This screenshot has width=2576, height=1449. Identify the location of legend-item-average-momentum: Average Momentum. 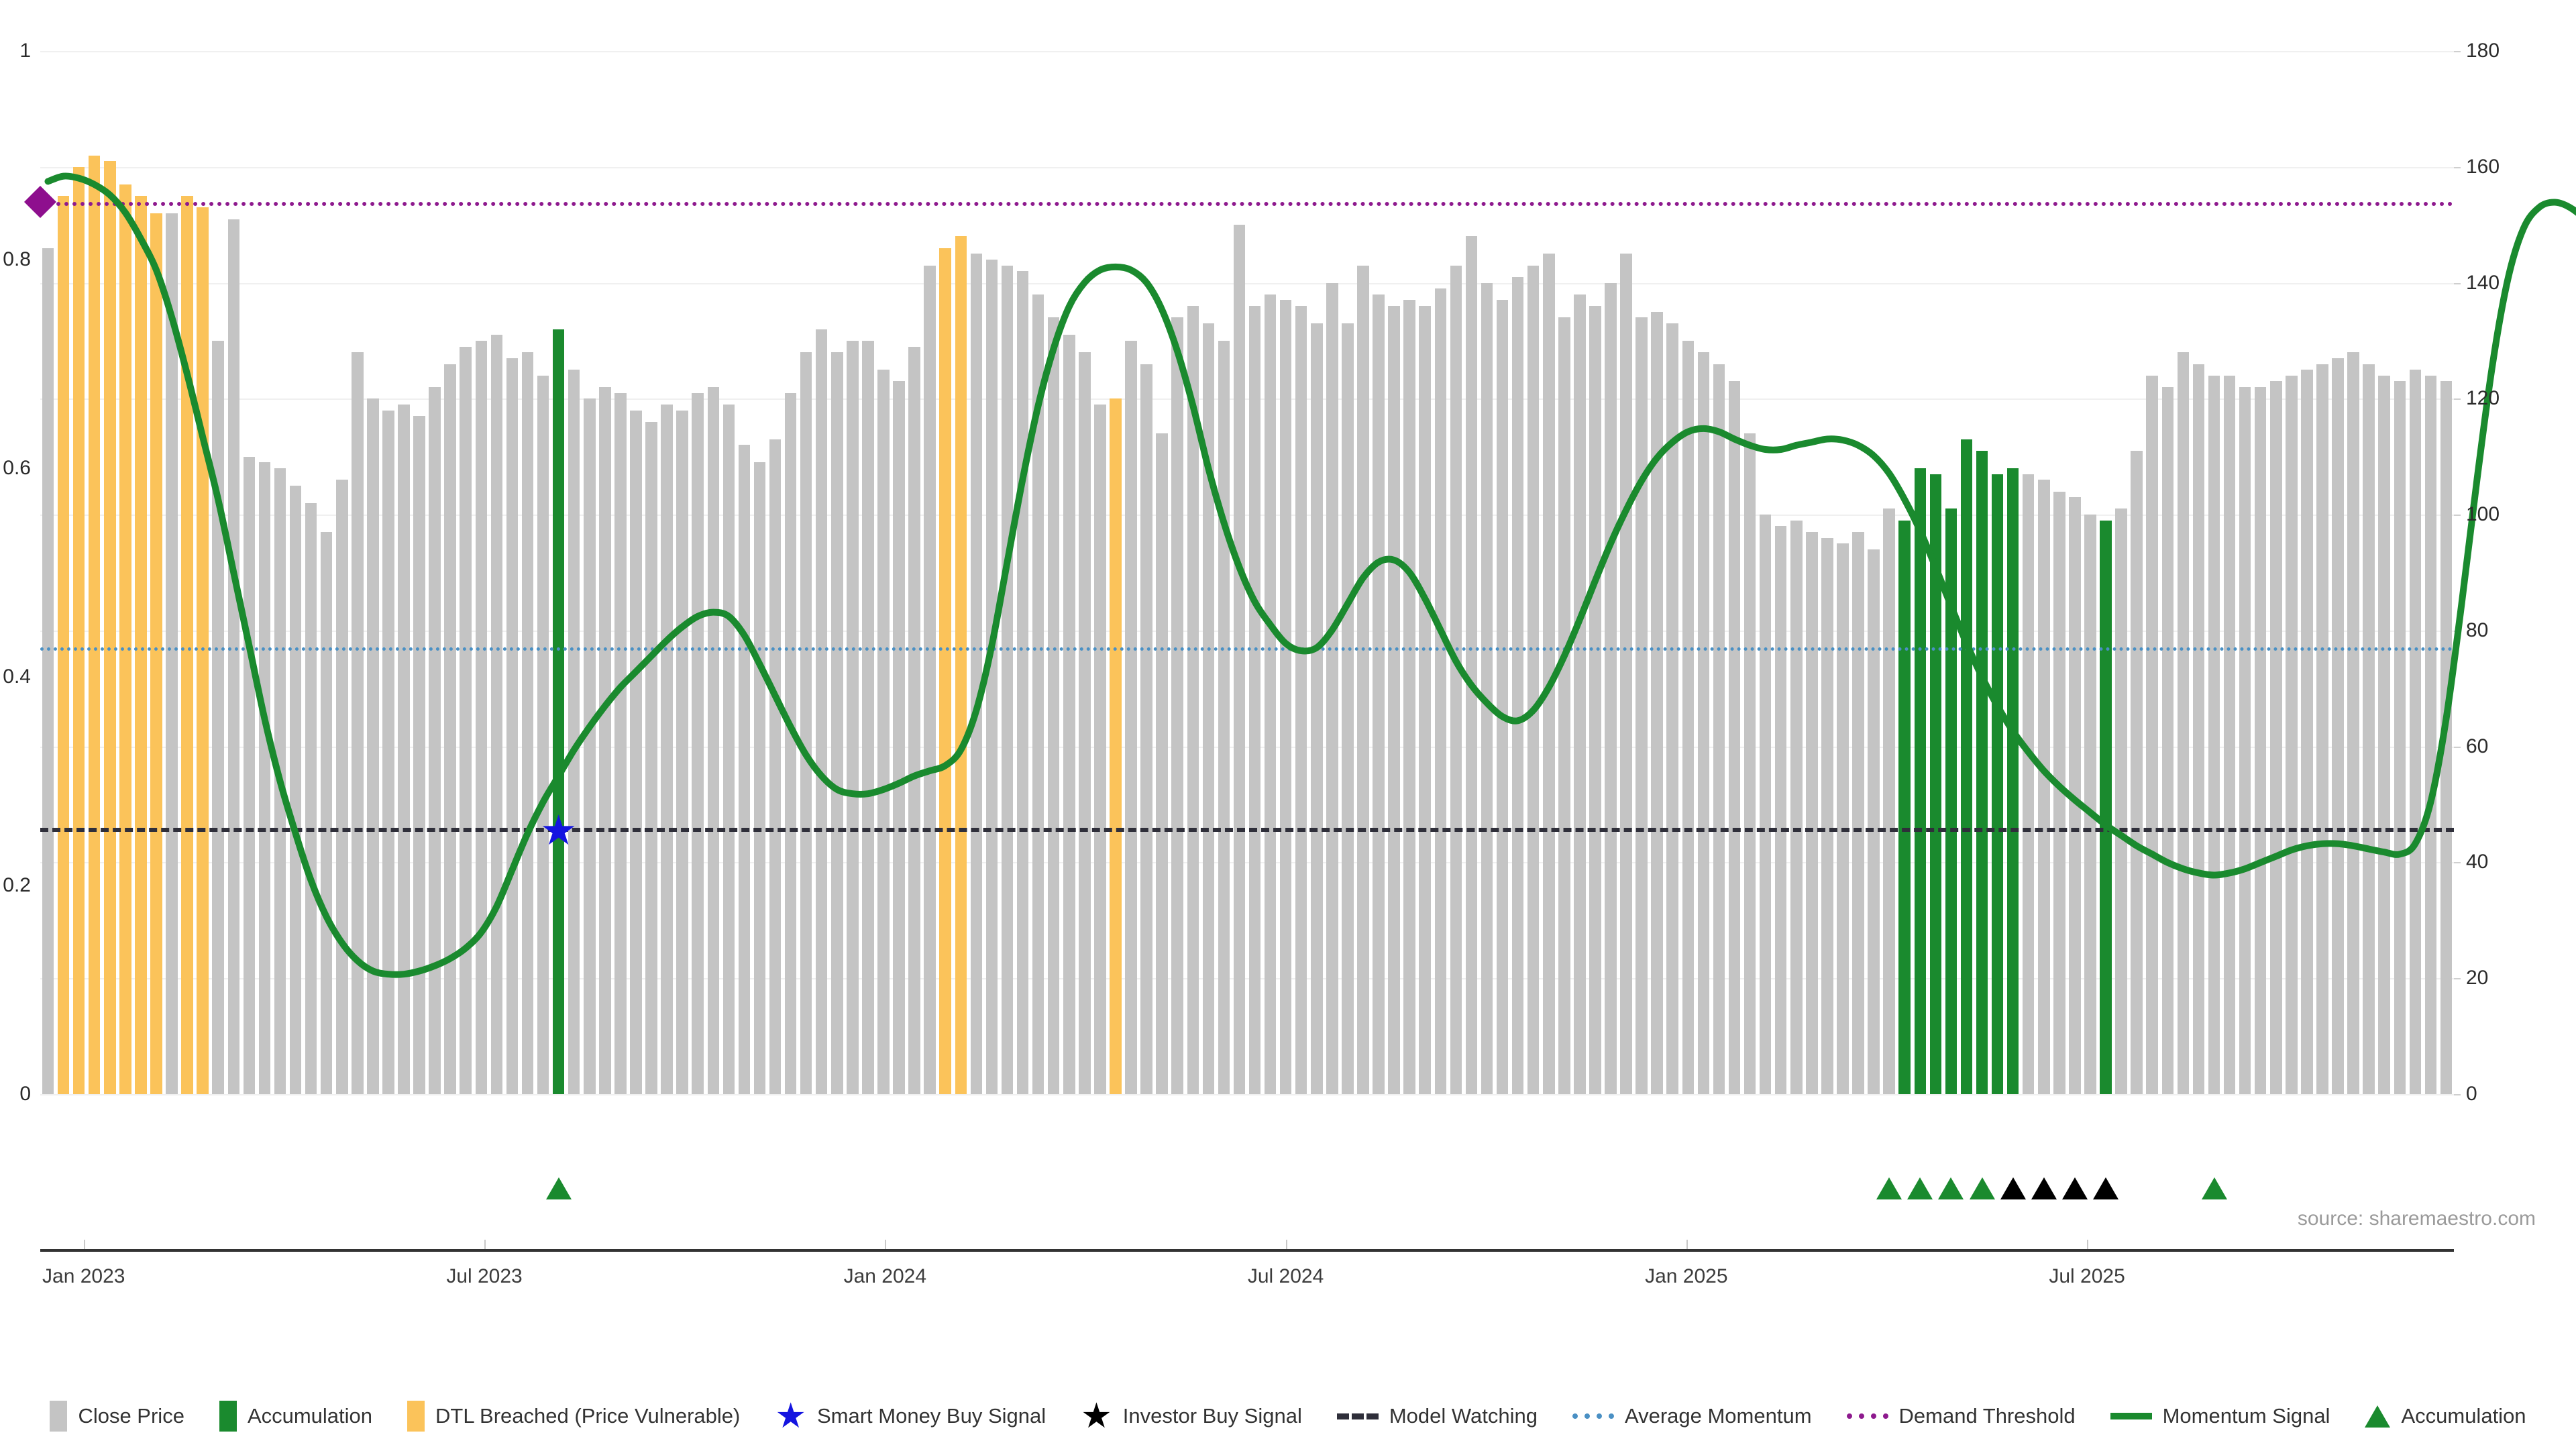
(1692, 1416).